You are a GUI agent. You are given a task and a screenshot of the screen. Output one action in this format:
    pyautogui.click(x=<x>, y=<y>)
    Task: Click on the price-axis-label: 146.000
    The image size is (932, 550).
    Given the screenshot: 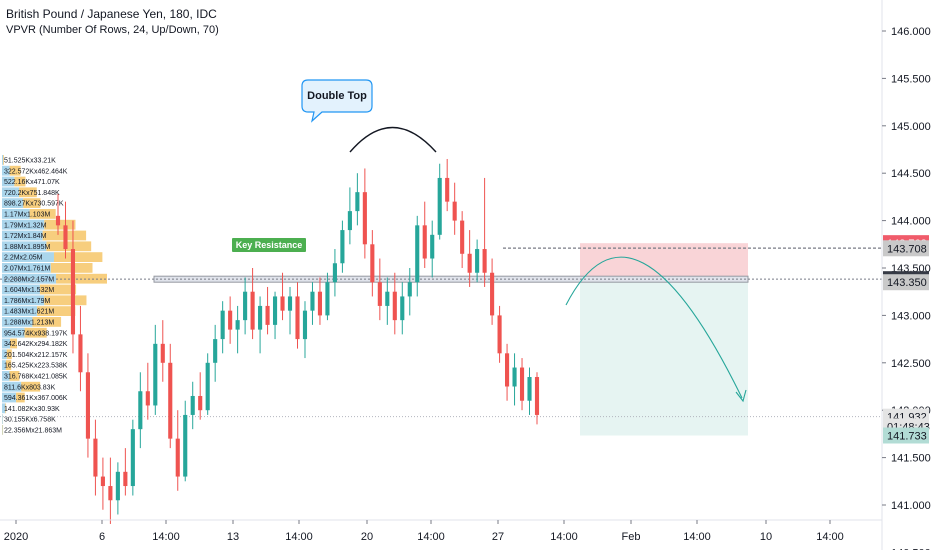 What is the action you would take?
    pyautogui.click(x=911, y=32)
    